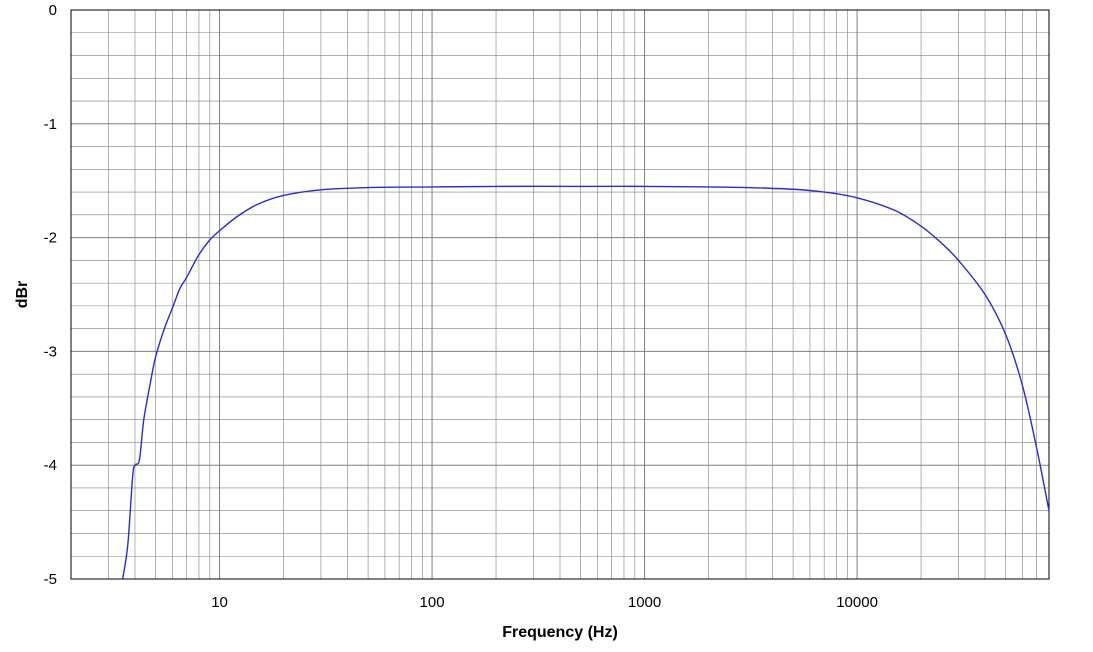 The height and width of the screenshot is (652, 1093). Describe the element at coordinates (644, 602) in the screenshot. I see `x-tick-label: 1000` at that location.